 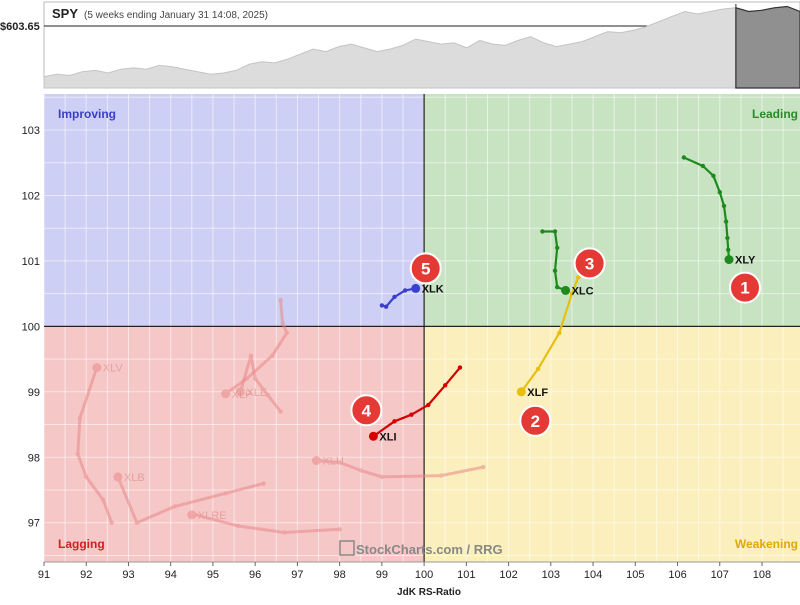 I want to click on x-tick-label: 94, so click(x=171, y=575).